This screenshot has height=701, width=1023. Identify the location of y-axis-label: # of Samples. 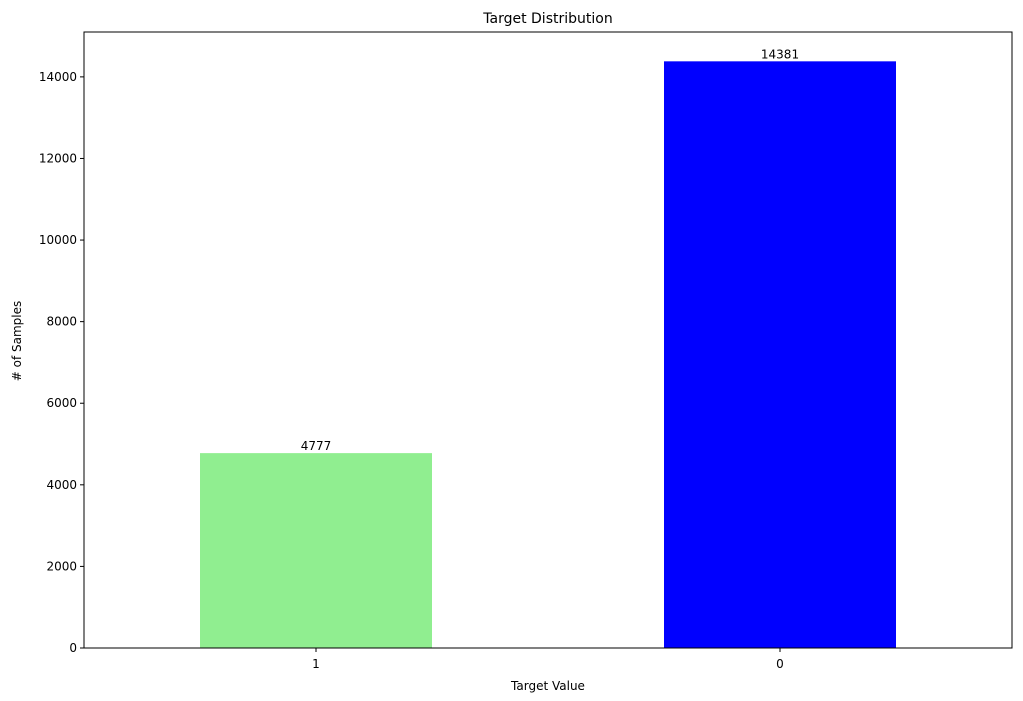
(17, 341).